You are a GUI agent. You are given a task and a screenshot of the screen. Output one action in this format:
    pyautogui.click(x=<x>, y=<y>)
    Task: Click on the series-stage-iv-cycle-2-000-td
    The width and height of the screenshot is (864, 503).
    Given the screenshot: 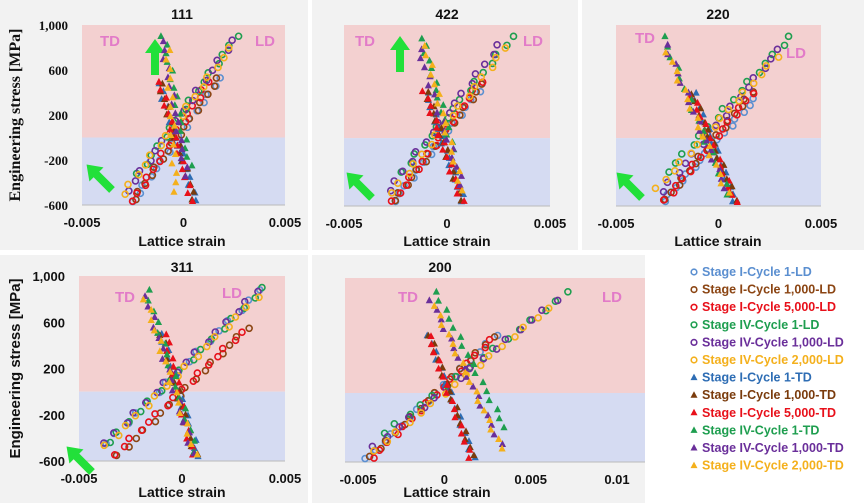 What is the action you would take?
    pyautogui.click(x=443, y=117)
    